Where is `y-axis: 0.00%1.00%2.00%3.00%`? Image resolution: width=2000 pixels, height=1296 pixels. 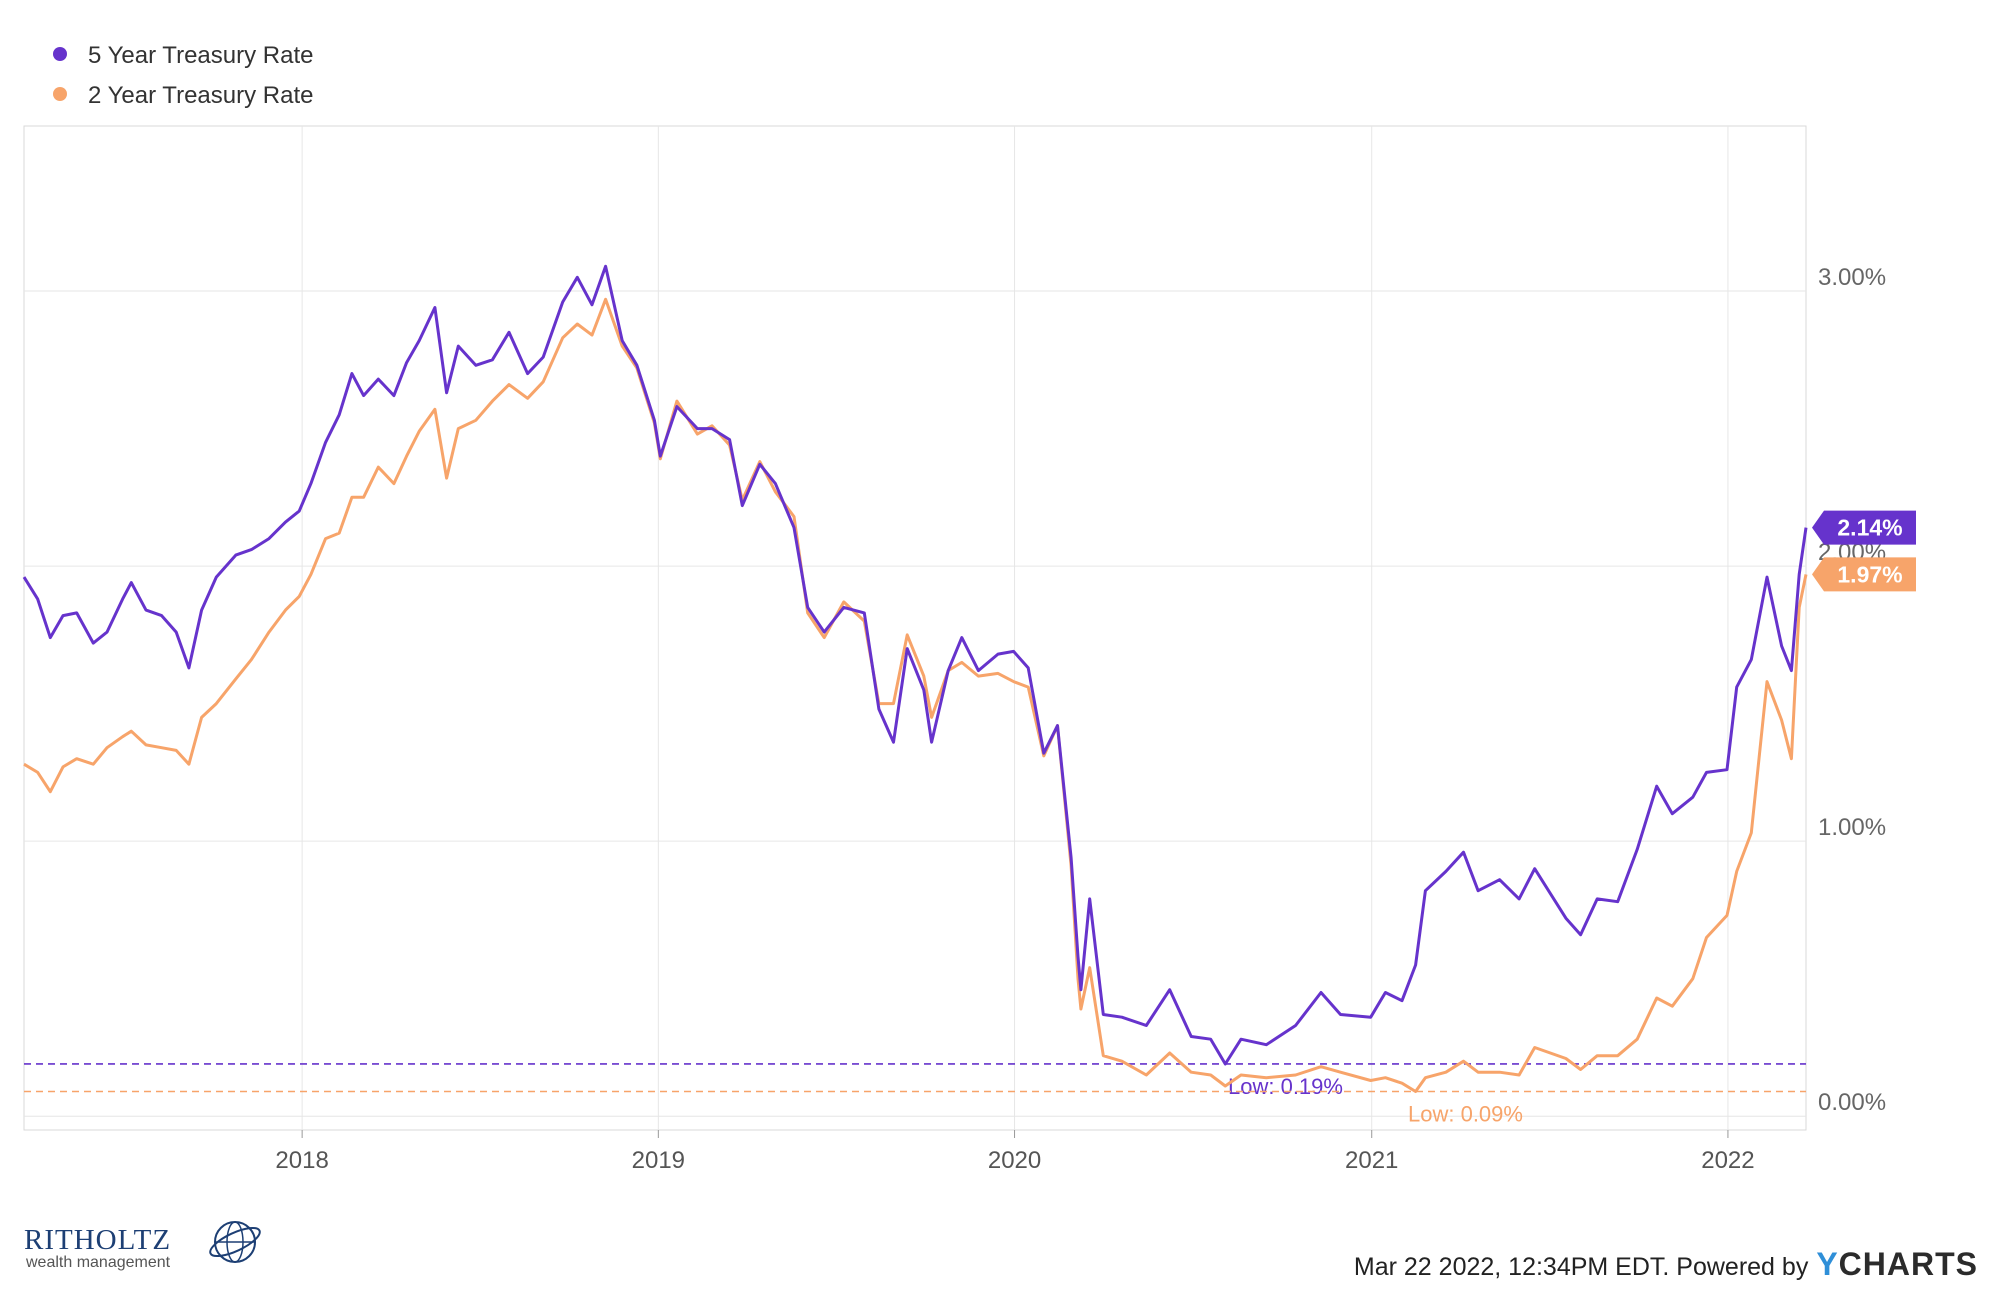 y-axis: 0.00%1.00%2.00%3.00% is located at coordinates (1852, 690).